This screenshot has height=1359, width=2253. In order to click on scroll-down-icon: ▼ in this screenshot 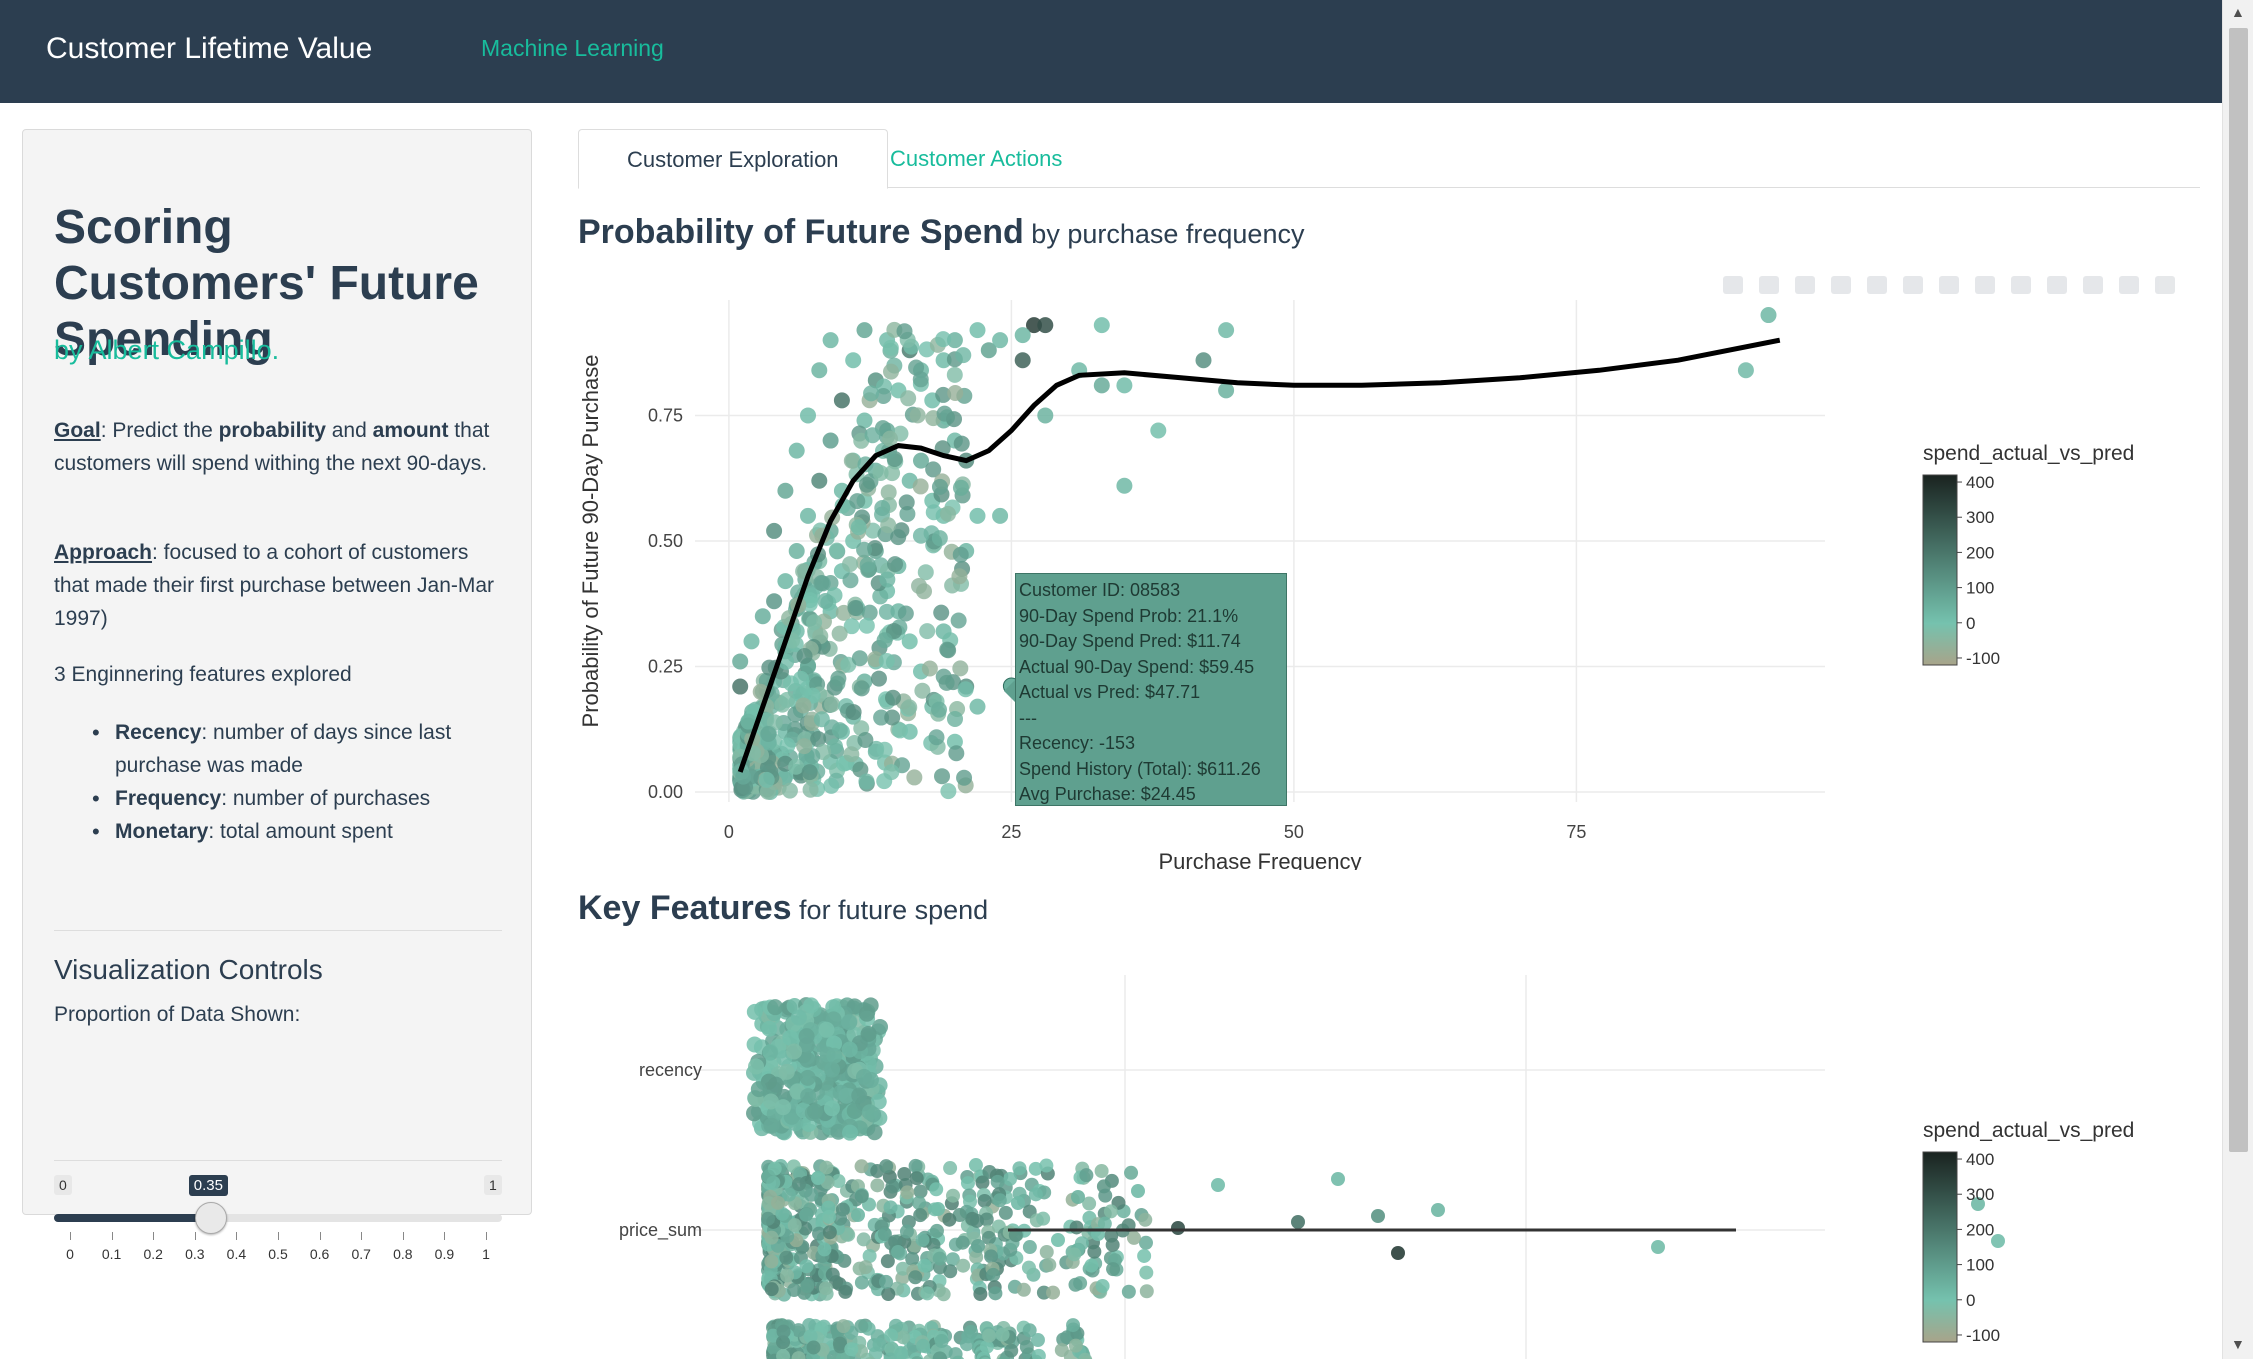, I will do `click(2238, 1344)`.